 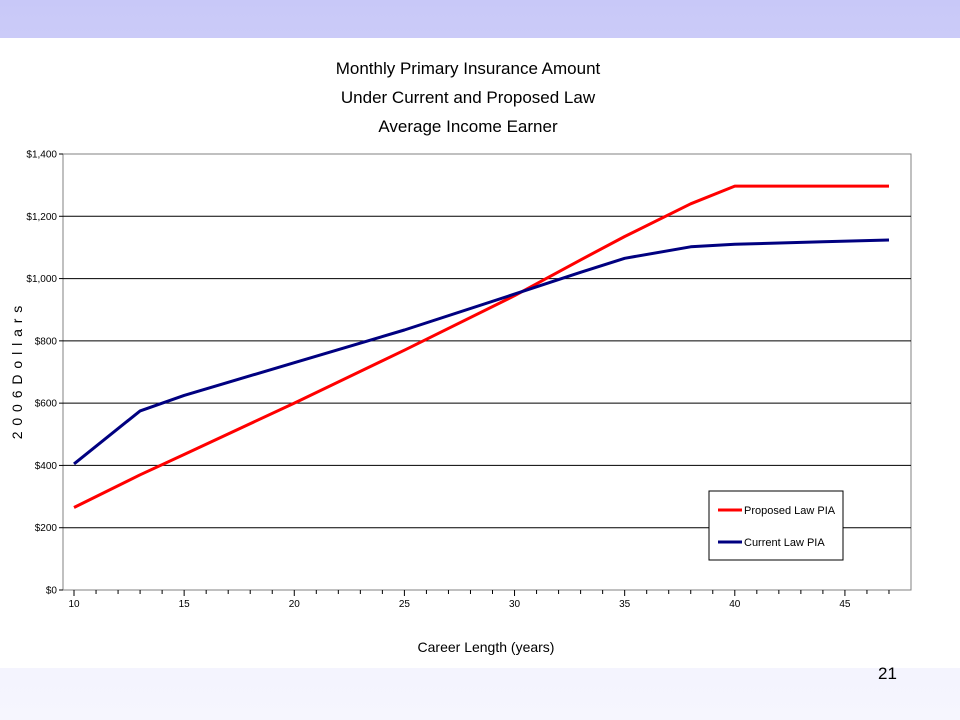 What do you see at coordinates (52, 591) in the screenshot?
I see `y-tick-label: $0` at bounding box center [52, 591].